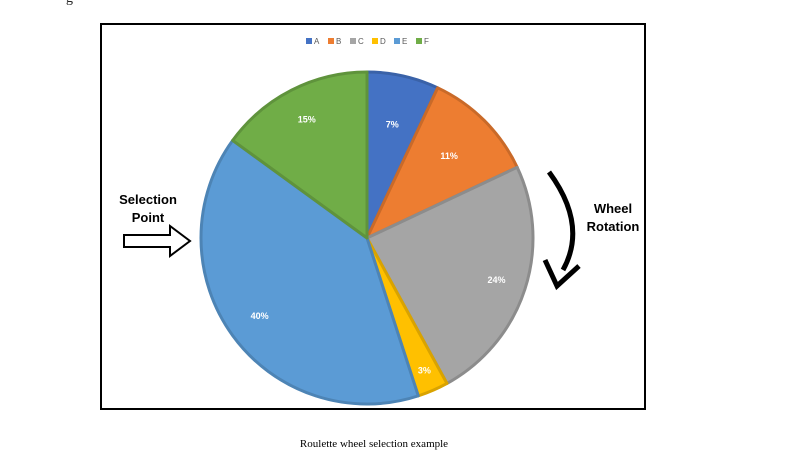 The width and height of the screenshot is (812, 467). What do you see at coordinates (424, 371) in the screenshot?
I see `slice-label-d: 3%` at bounding box center [424, 371].